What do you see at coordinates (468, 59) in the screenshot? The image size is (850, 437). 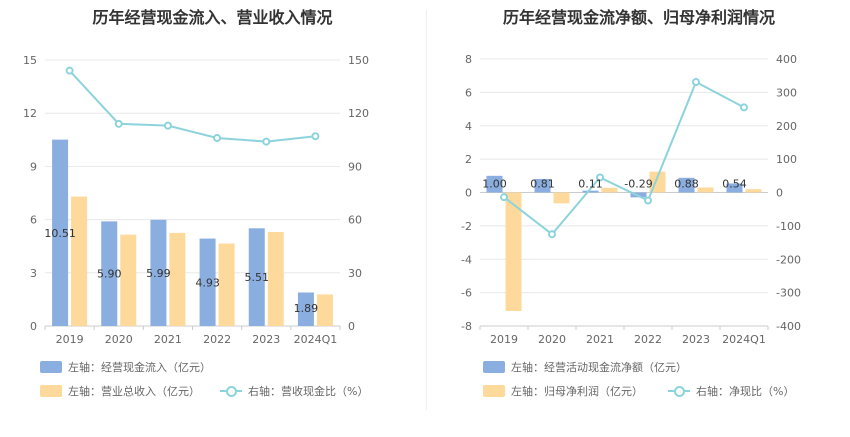 I see `y-left-tick-label: 8` at bounding box center [468, 59].